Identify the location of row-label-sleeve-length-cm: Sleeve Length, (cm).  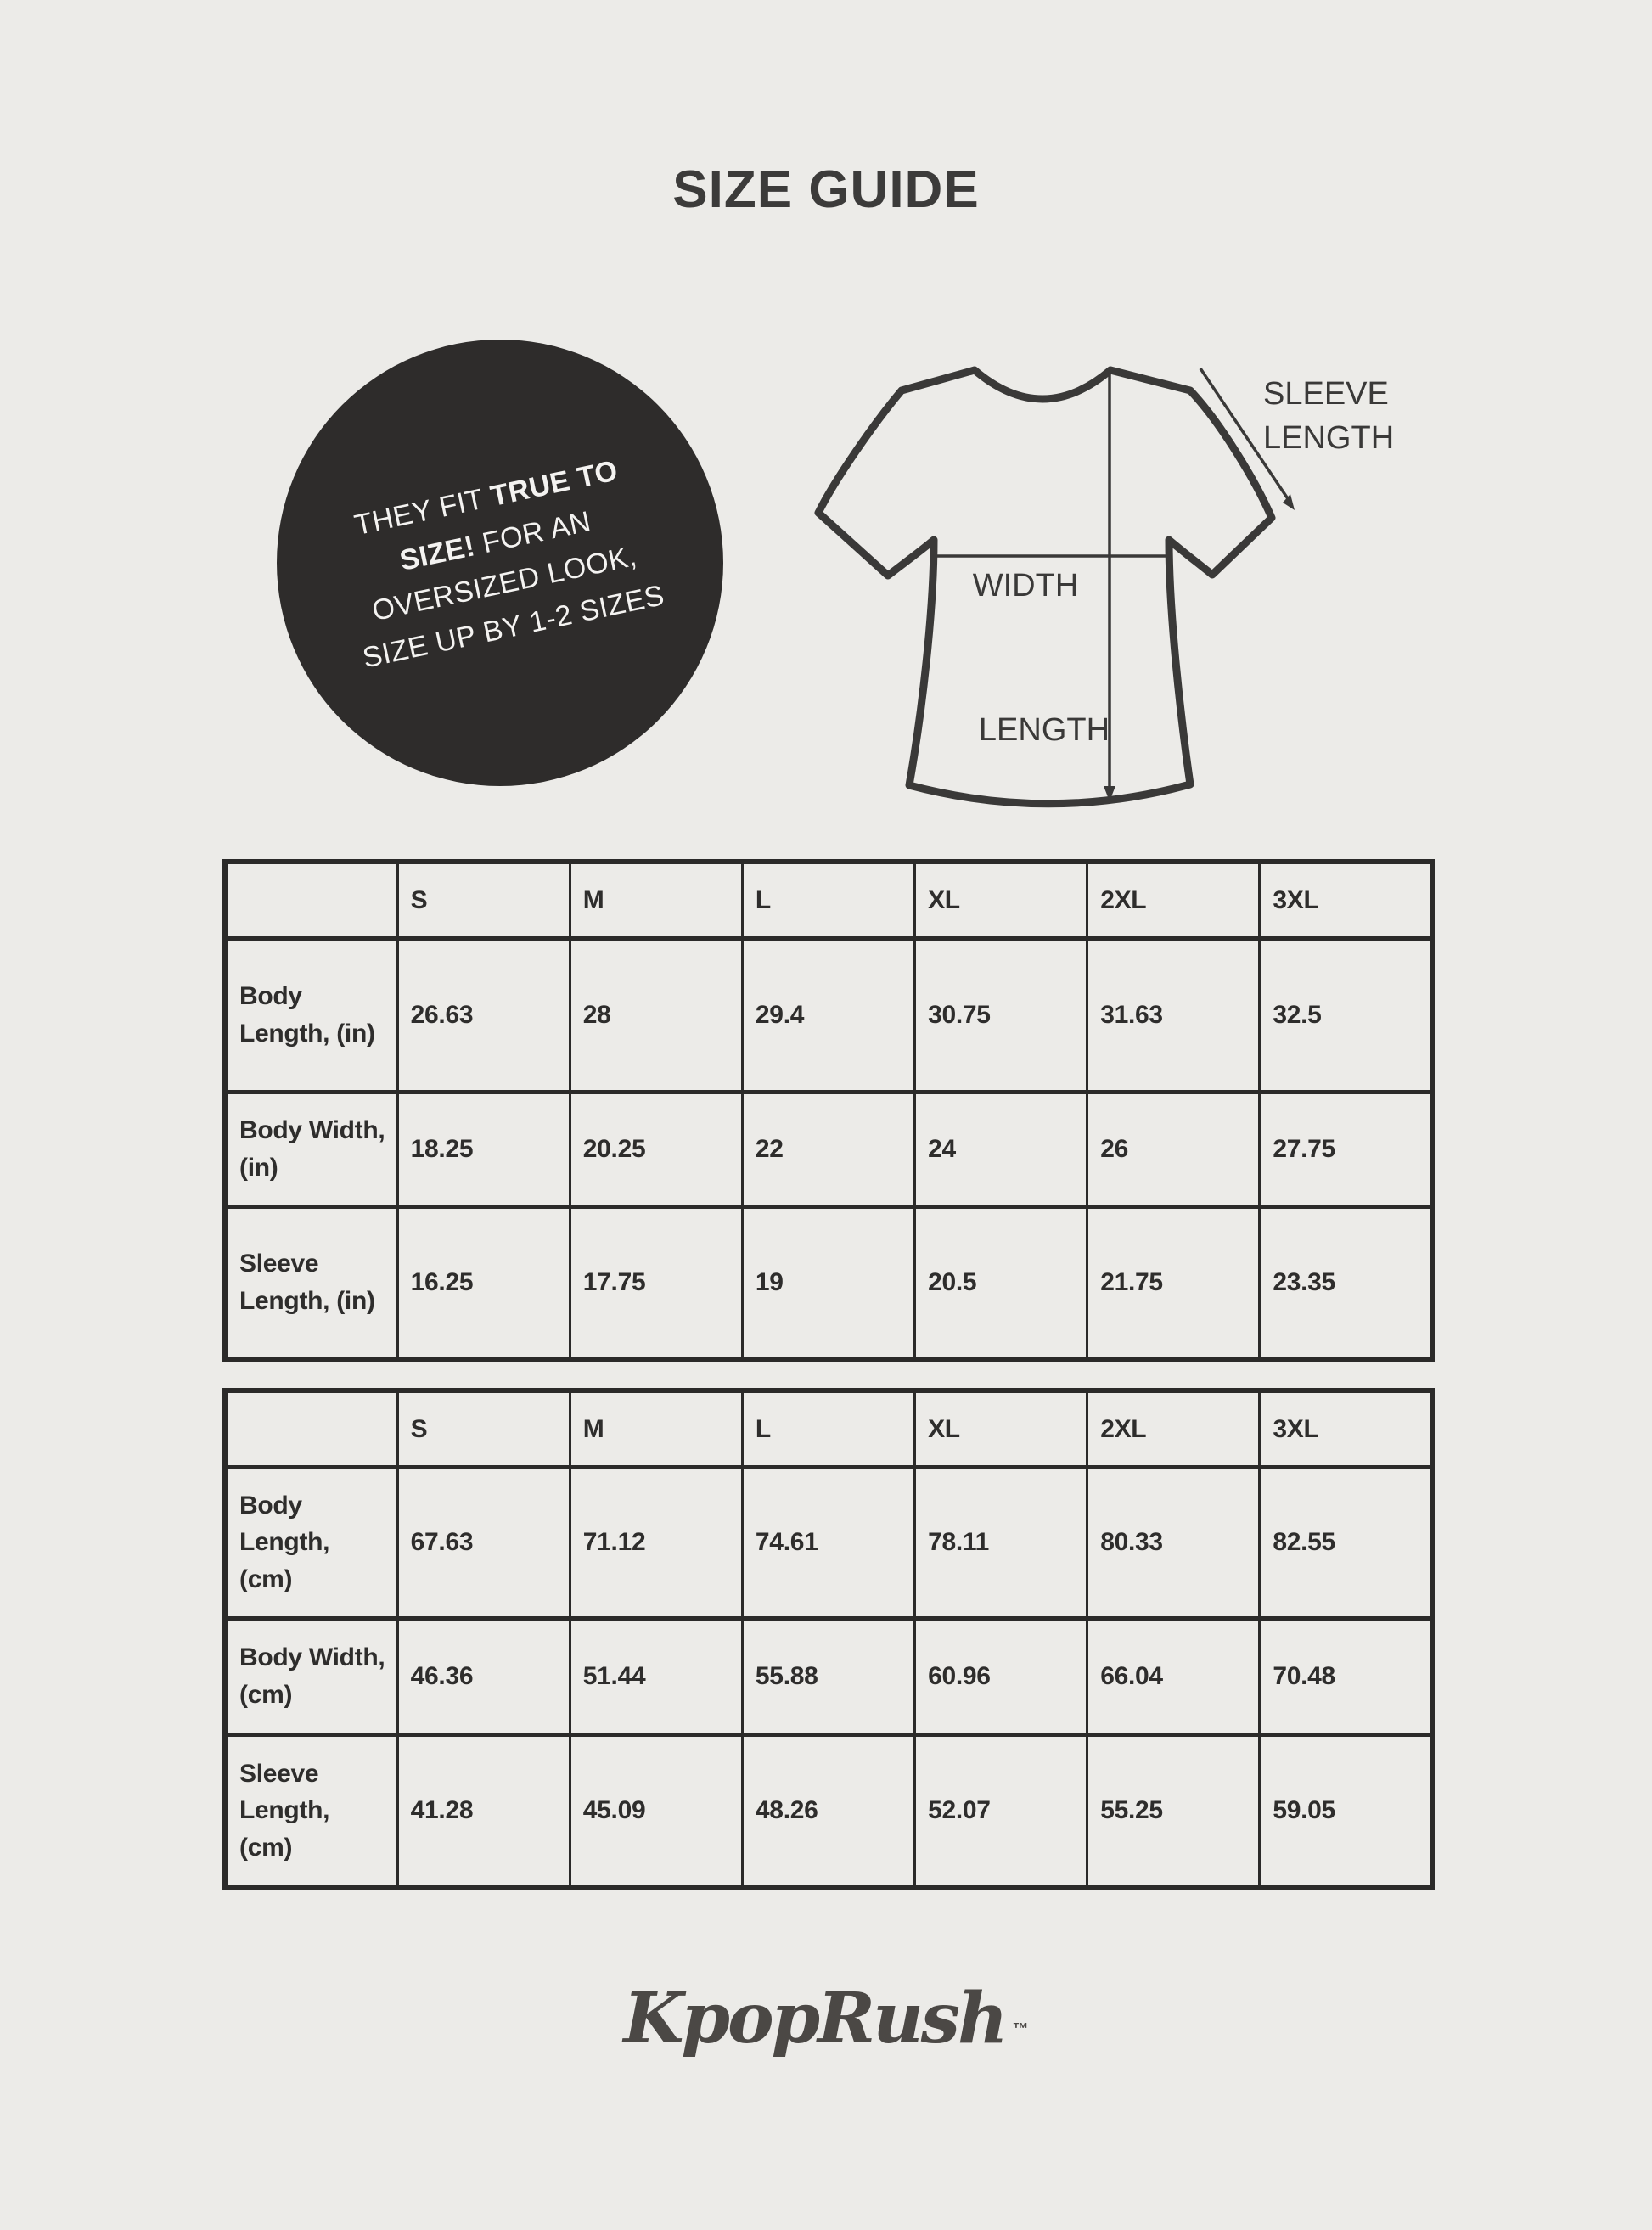
(311, 1811).